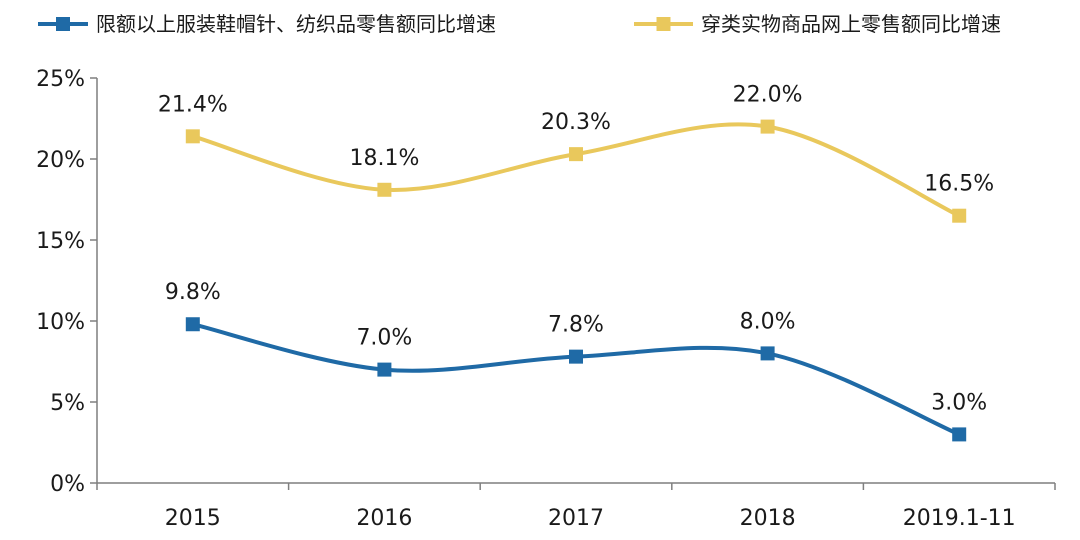 Image resolution: width=1080 pixels, height=540 pixels. What do you see at coordinates (768, 321) in the screenshot?
I see `series-0-data-label: 8.0%` at bounding box center [768, 321].